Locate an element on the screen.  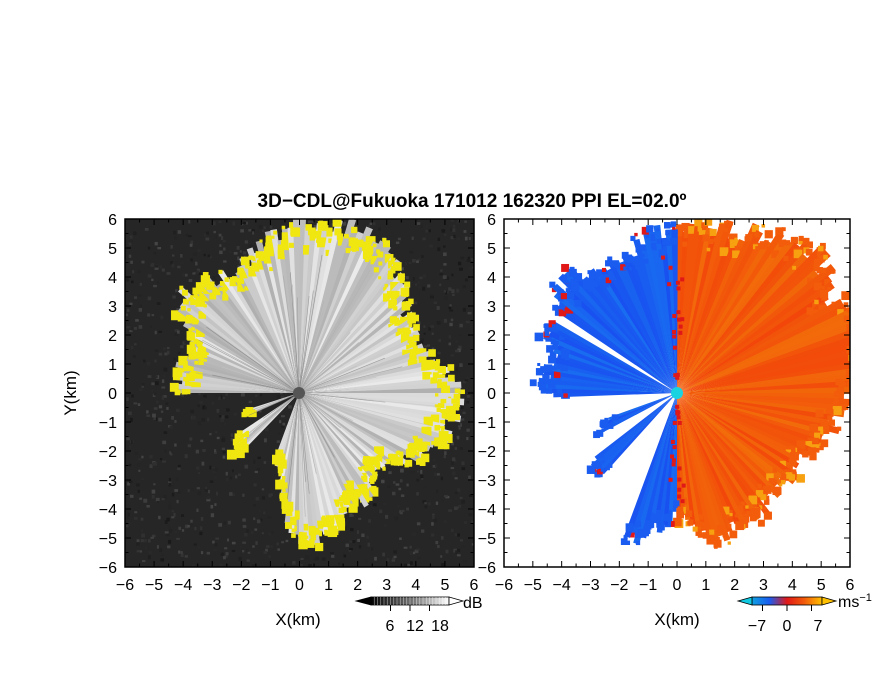
velocity-y-tick-label: 6 is located at coordinates (491, 220).